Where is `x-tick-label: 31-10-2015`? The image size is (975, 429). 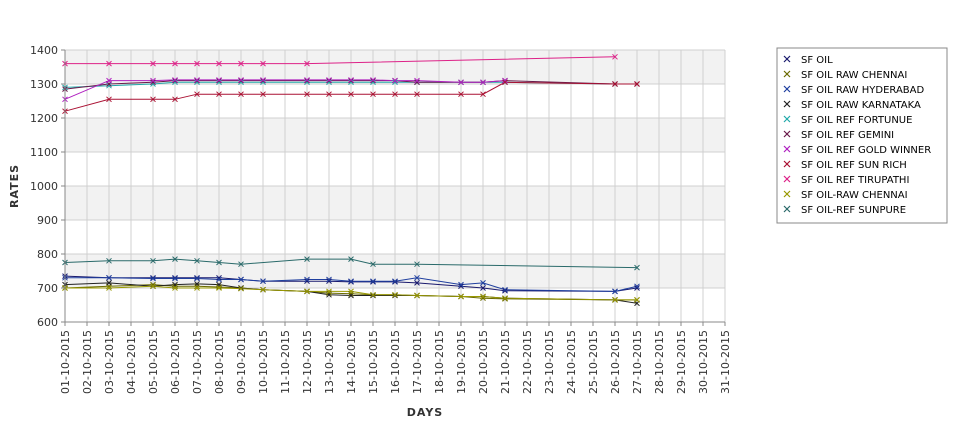 x-tick-label: 31-10-2015 is located at coordinates (725, 362).